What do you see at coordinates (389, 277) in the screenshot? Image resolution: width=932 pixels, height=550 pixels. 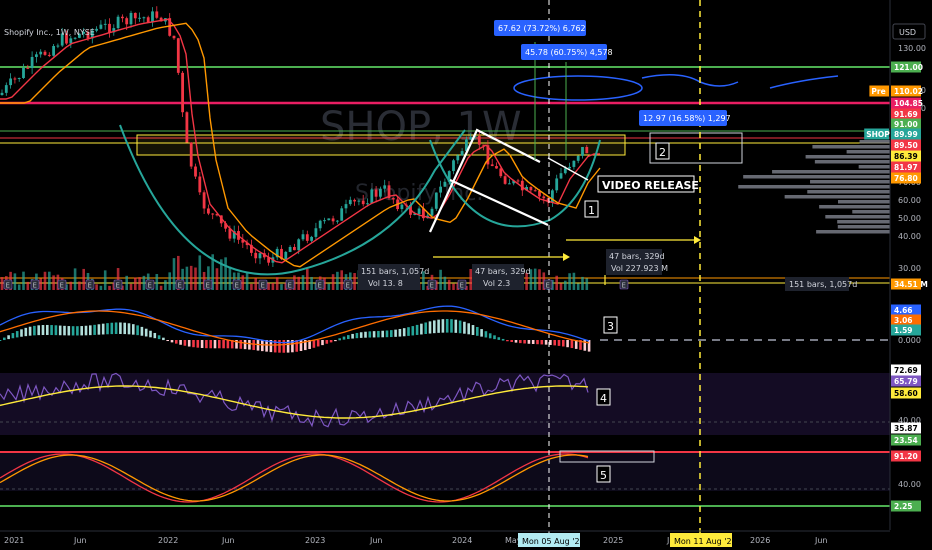 I see `range-box-a` at bounding box center [389, 277].